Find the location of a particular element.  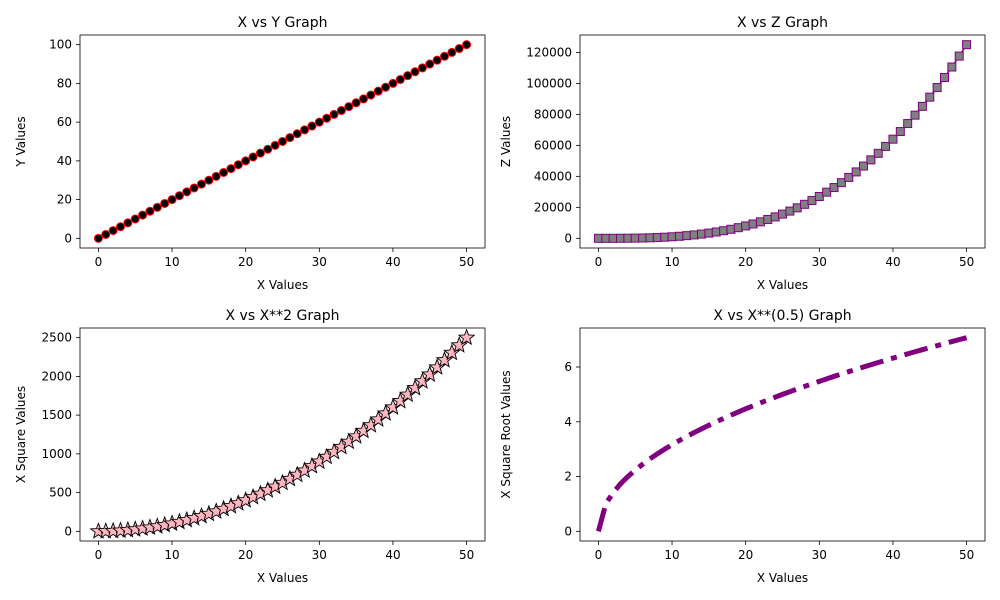

chart-title: X vs X**2 Graph is located at coordinates (283, 316).